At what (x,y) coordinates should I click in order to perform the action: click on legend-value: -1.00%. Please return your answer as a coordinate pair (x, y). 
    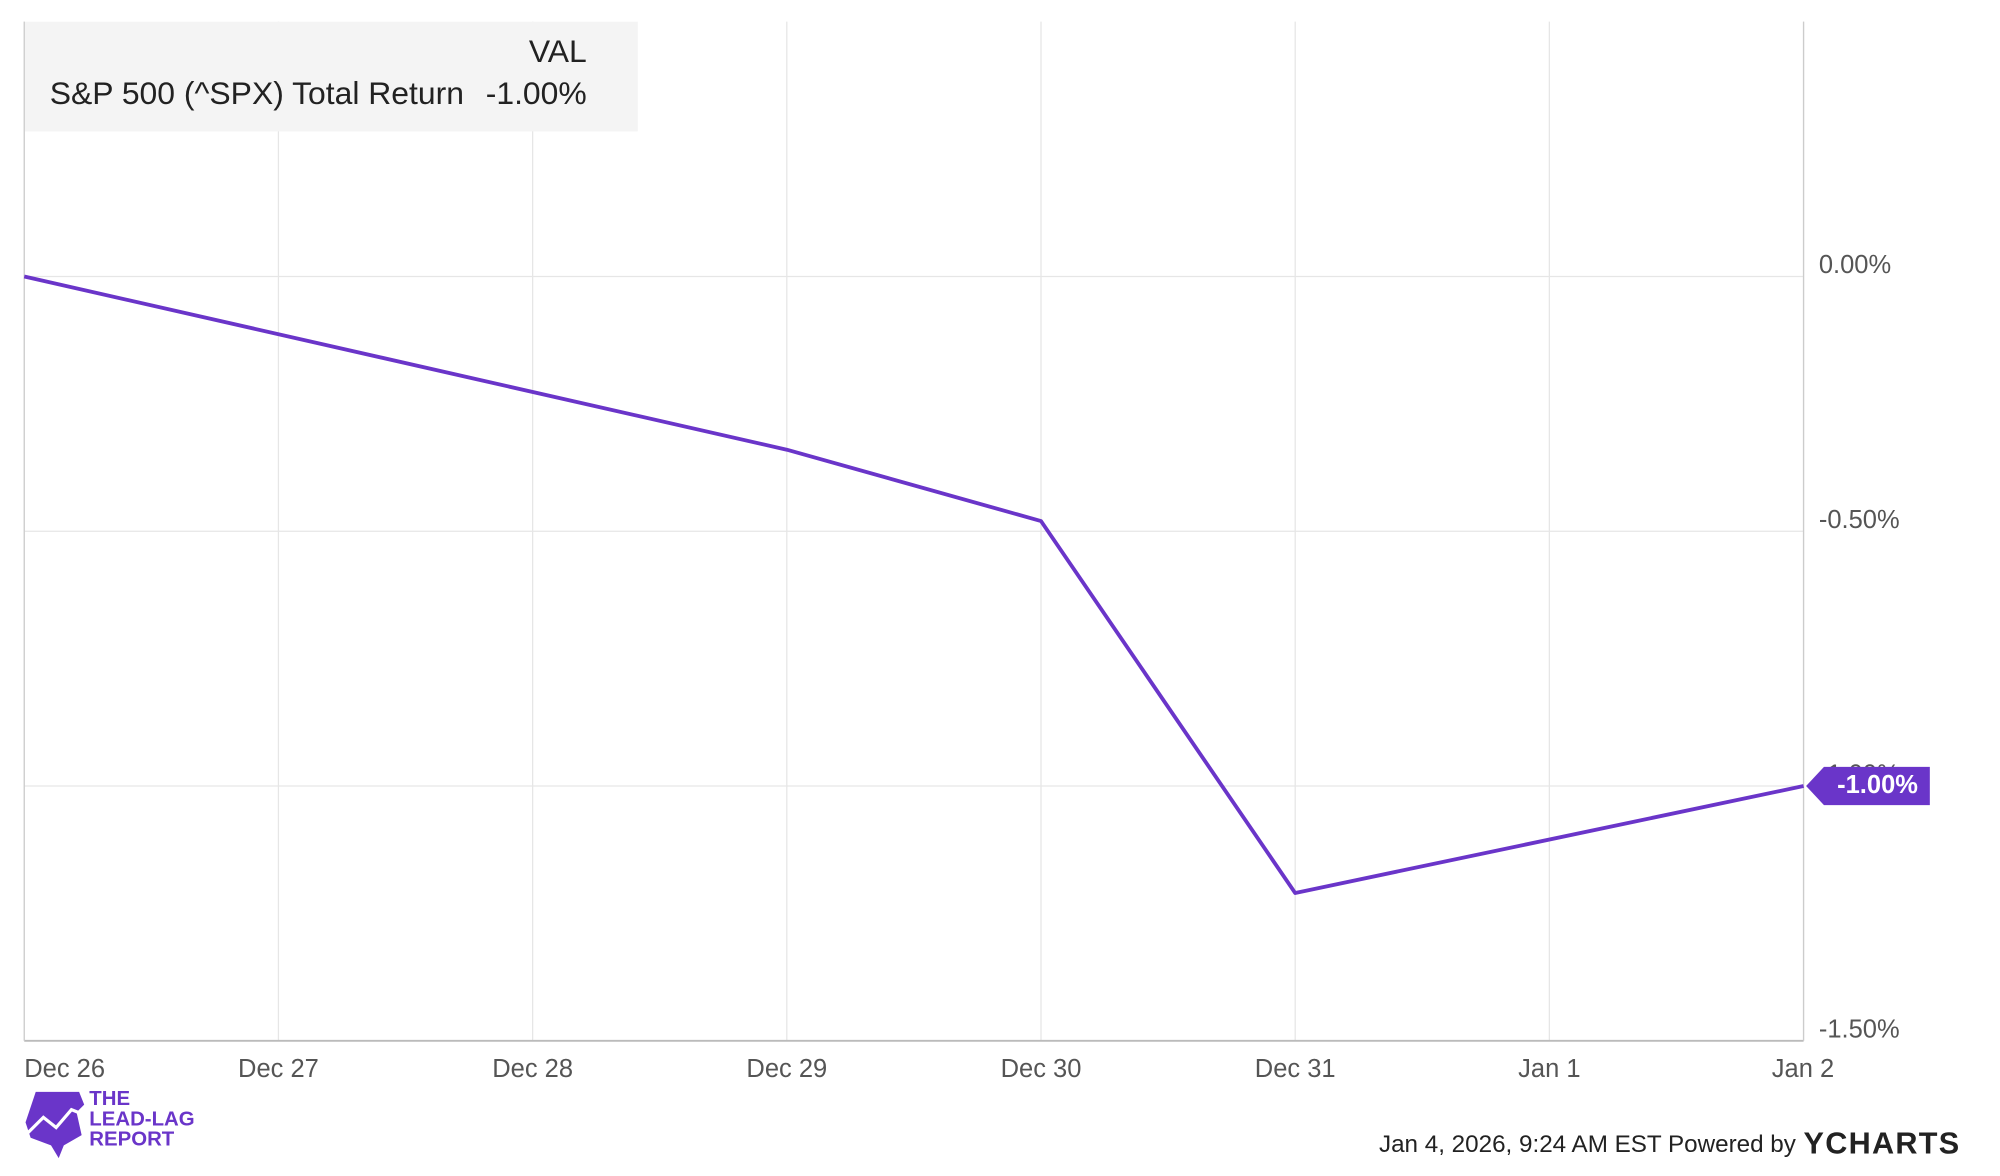
    Looking at the image, I should click on (536, 93).